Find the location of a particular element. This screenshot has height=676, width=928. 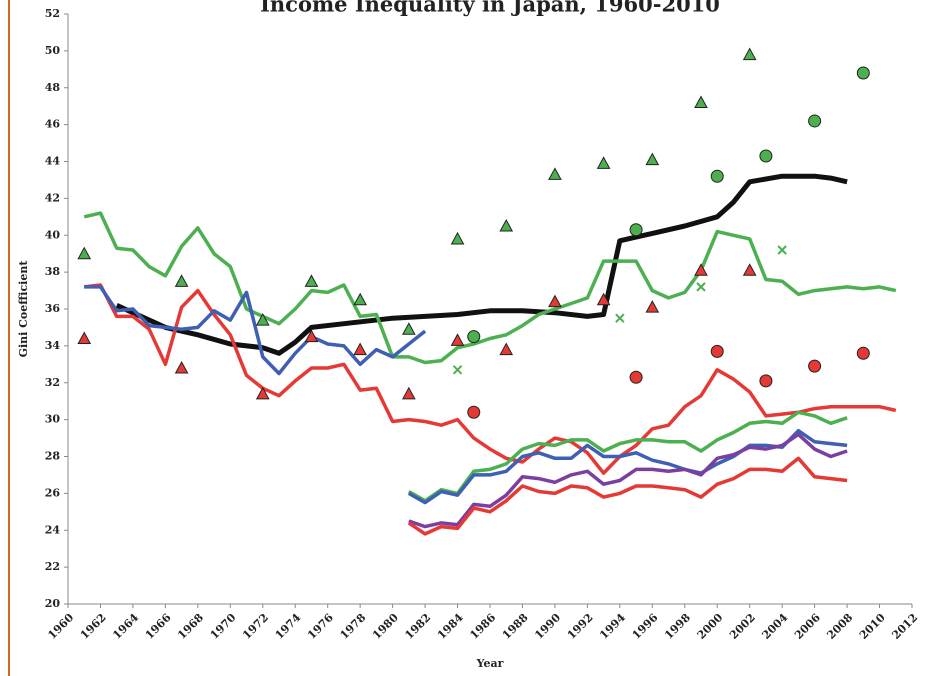

x-tick-label: 1986 is located at coordinates (482, 626).